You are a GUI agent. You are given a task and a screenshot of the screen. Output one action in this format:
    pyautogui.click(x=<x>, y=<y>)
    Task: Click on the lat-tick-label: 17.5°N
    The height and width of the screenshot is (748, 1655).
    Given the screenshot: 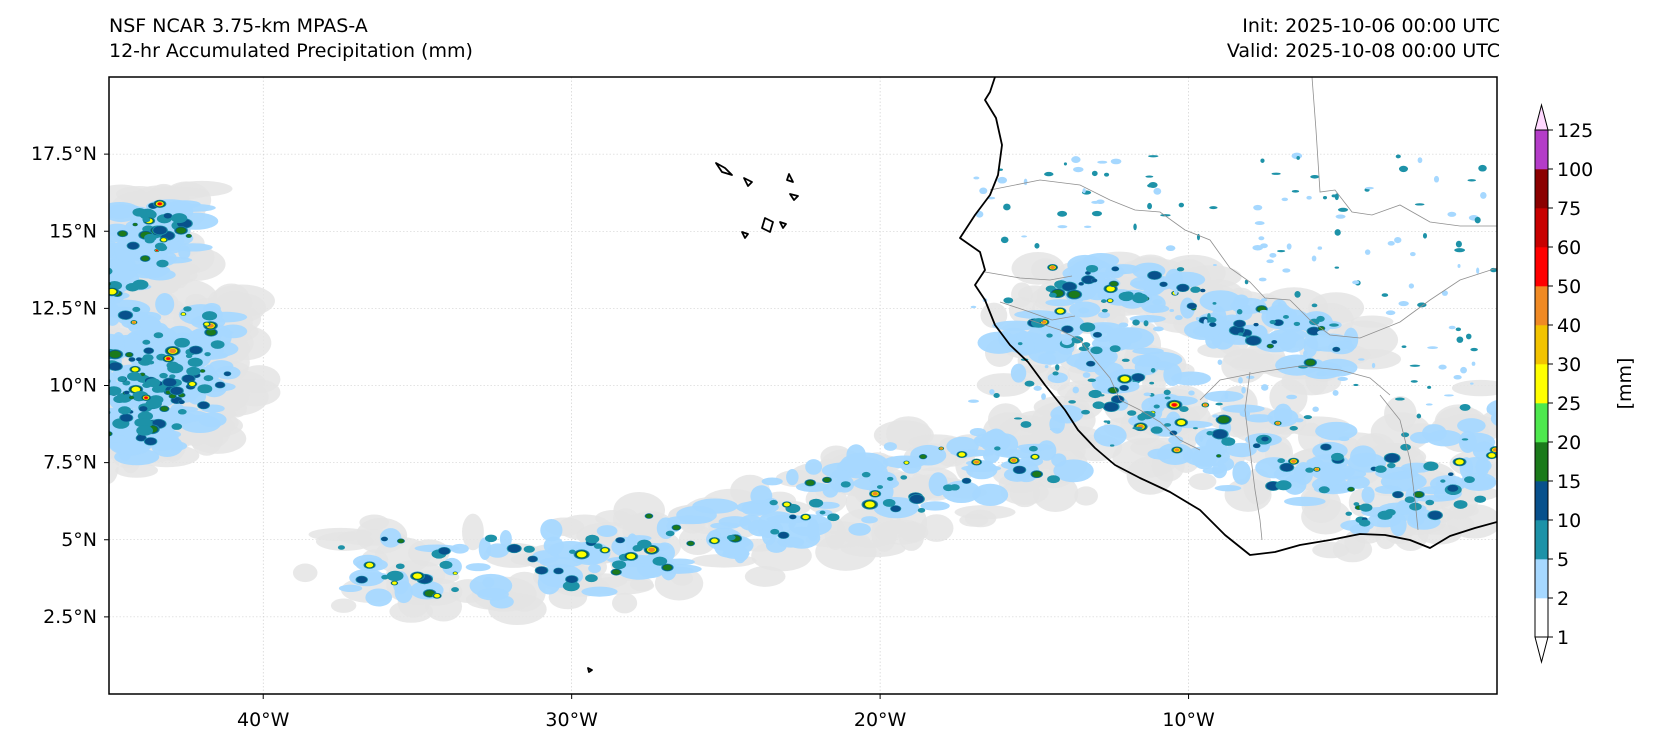 What is the action you would take?
    pyautogui.click(x=64, y=154)
    